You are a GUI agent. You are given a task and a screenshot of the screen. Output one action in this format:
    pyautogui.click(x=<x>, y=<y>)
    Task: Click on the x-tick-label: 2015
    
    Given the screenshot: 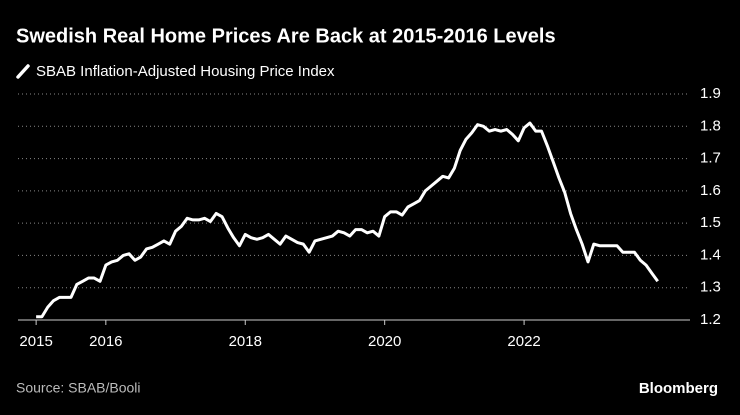 What is the action you would take?
    pyautogui.click(x=35, y=341)
    